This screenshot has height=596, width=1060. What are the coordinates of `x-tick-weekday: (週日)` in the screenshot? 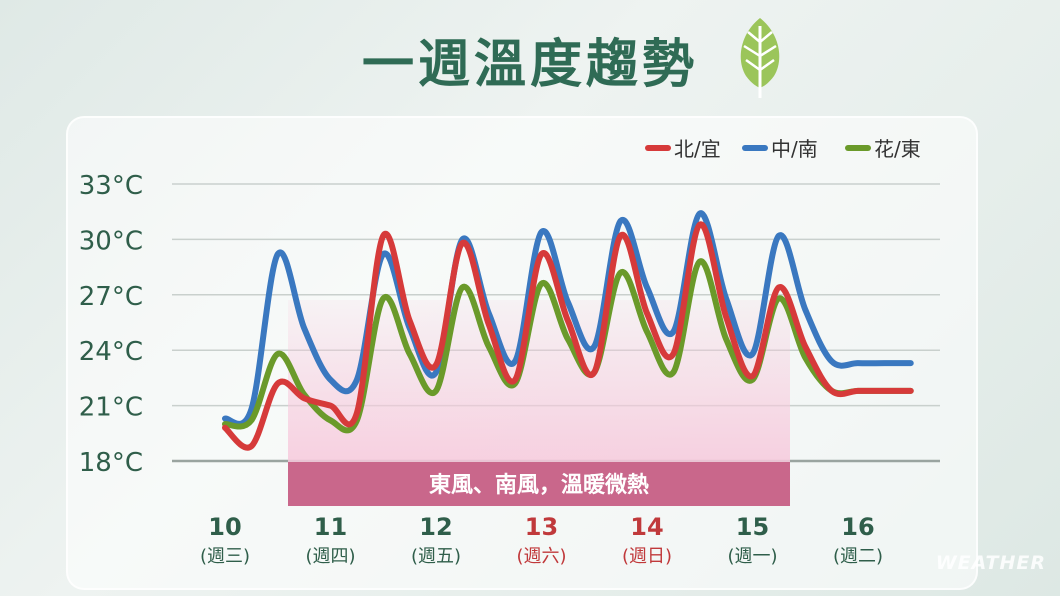 It's located at (647, 556).